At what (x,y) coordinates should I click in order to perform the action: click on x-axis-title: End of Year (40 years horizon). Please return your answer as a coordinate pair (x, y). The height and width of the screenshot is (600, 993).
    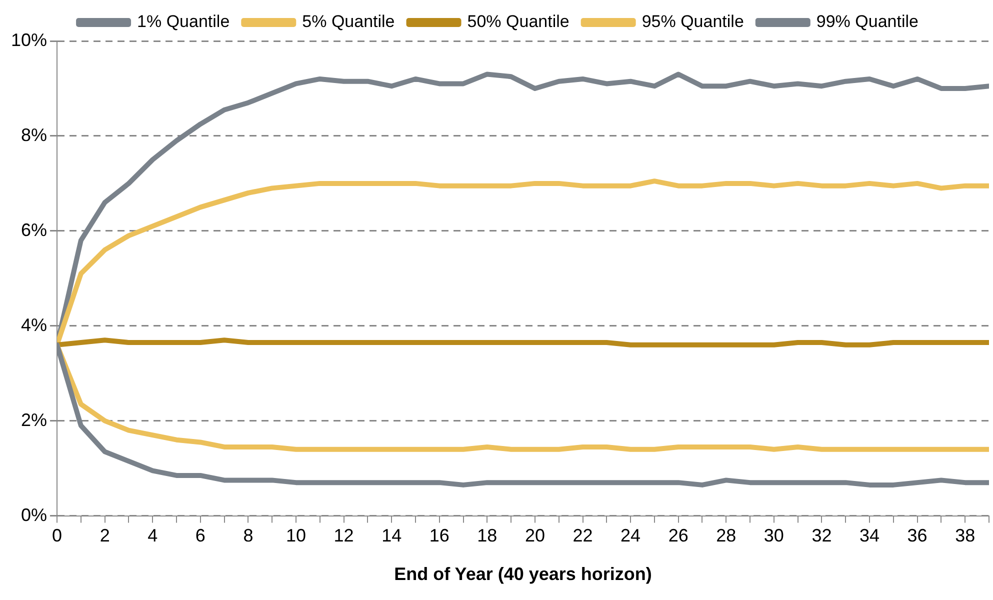
    Looking at the image, I should click on (523, 574).